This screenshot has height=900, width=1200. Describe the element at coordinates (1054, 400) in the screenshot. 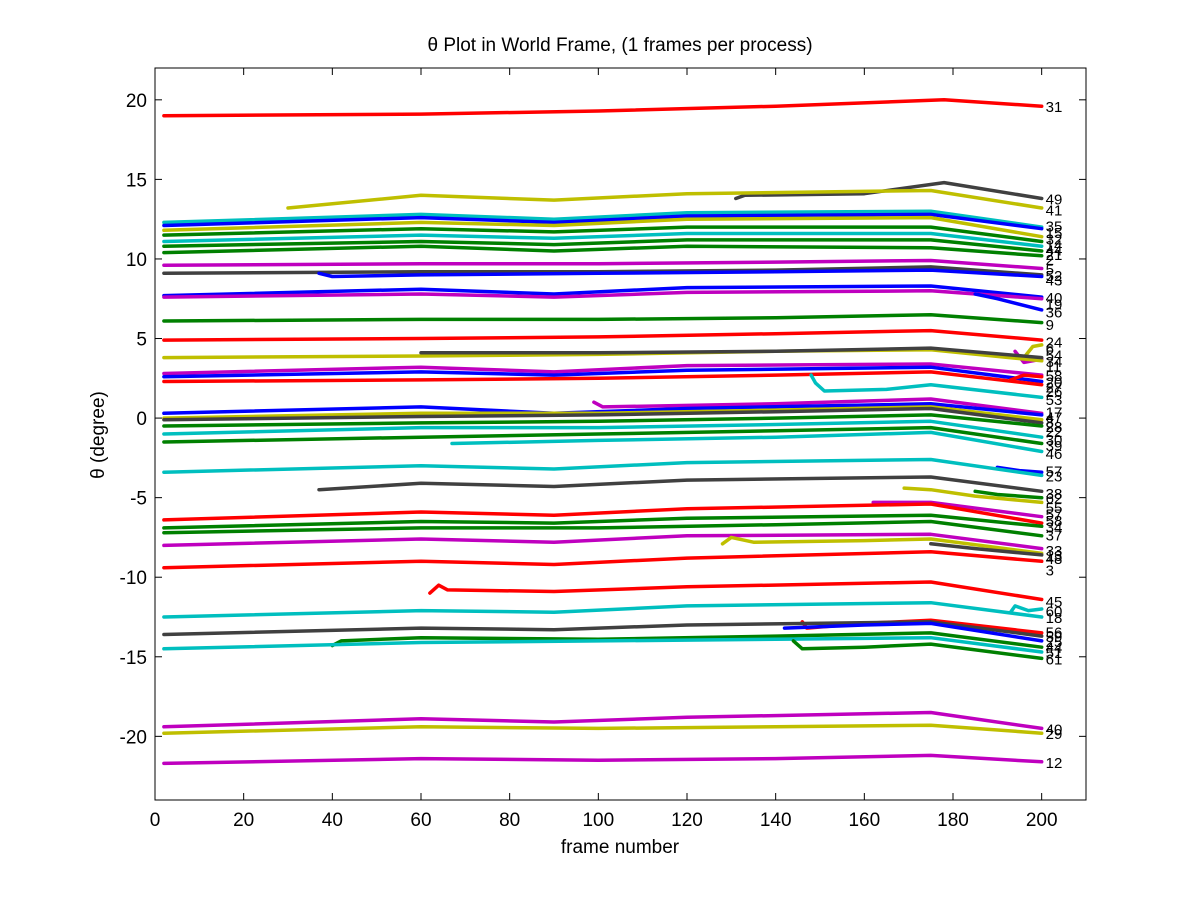

I see `line-label-53-26: 53` at that location.